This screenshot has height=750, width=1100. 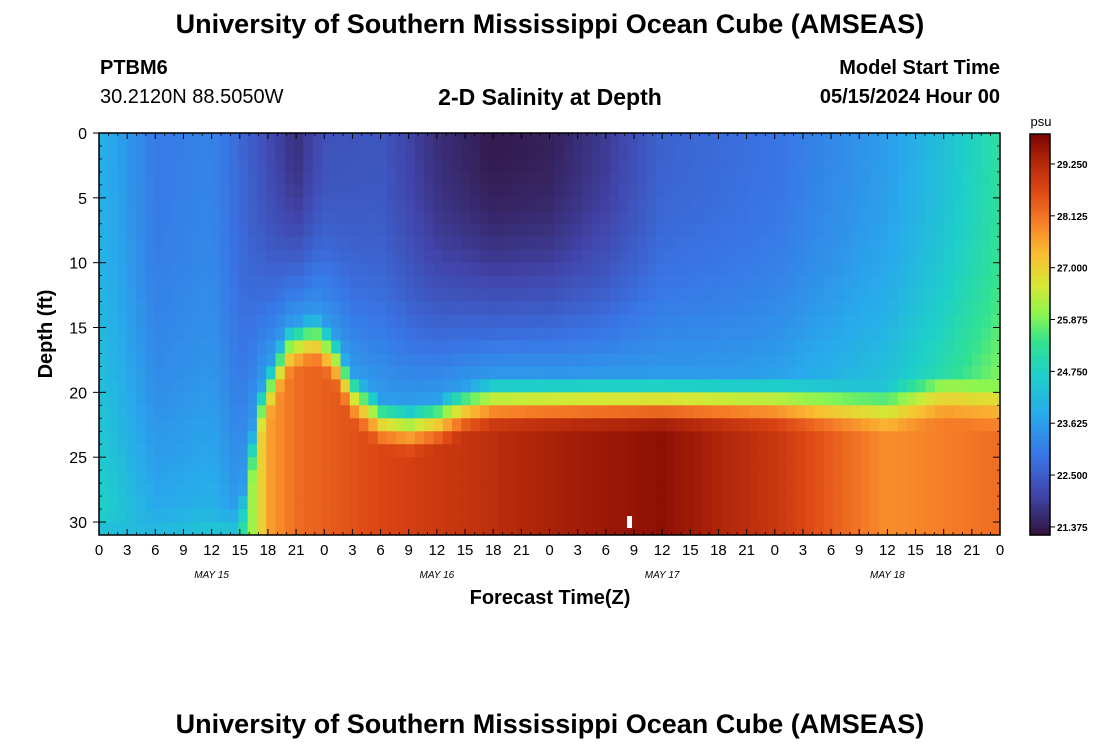 What do you see at coordinates (577, 550) in the screenshot?
I see `x-tick-label: 3` at bounding box center [577, 550].